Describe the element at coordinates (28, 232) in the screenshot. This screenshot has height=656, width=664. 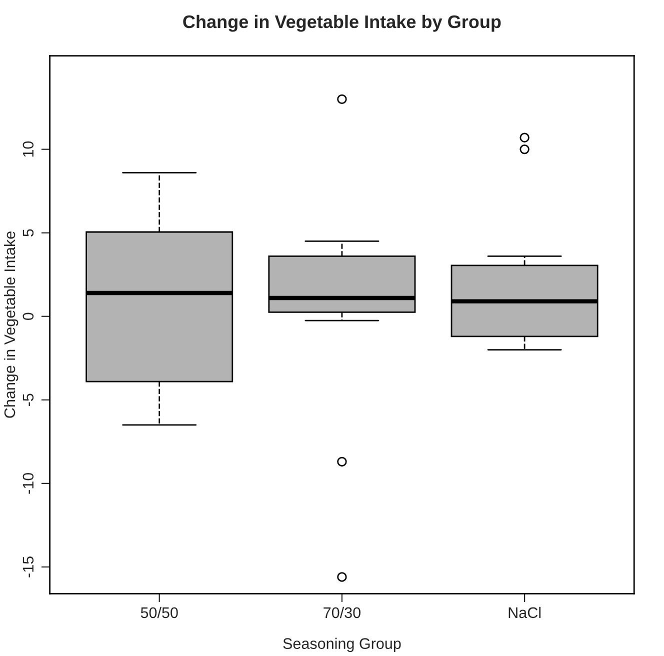
I see `y-tick-label: 5` at that location.